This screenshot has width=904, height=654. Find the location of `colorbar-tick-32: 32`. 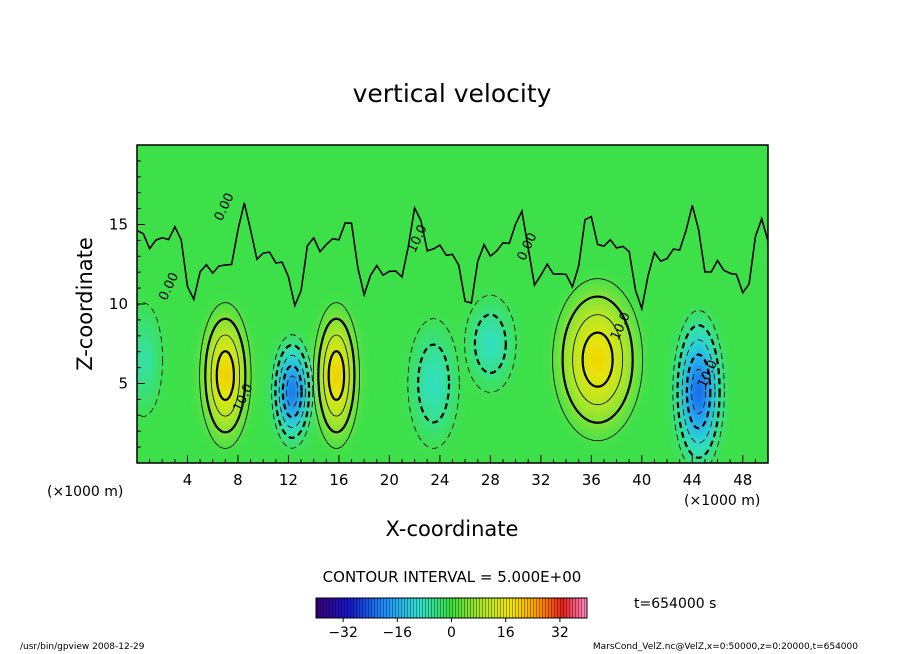

colorbar-tick-32: 32 is located at coordinates (560, 629).